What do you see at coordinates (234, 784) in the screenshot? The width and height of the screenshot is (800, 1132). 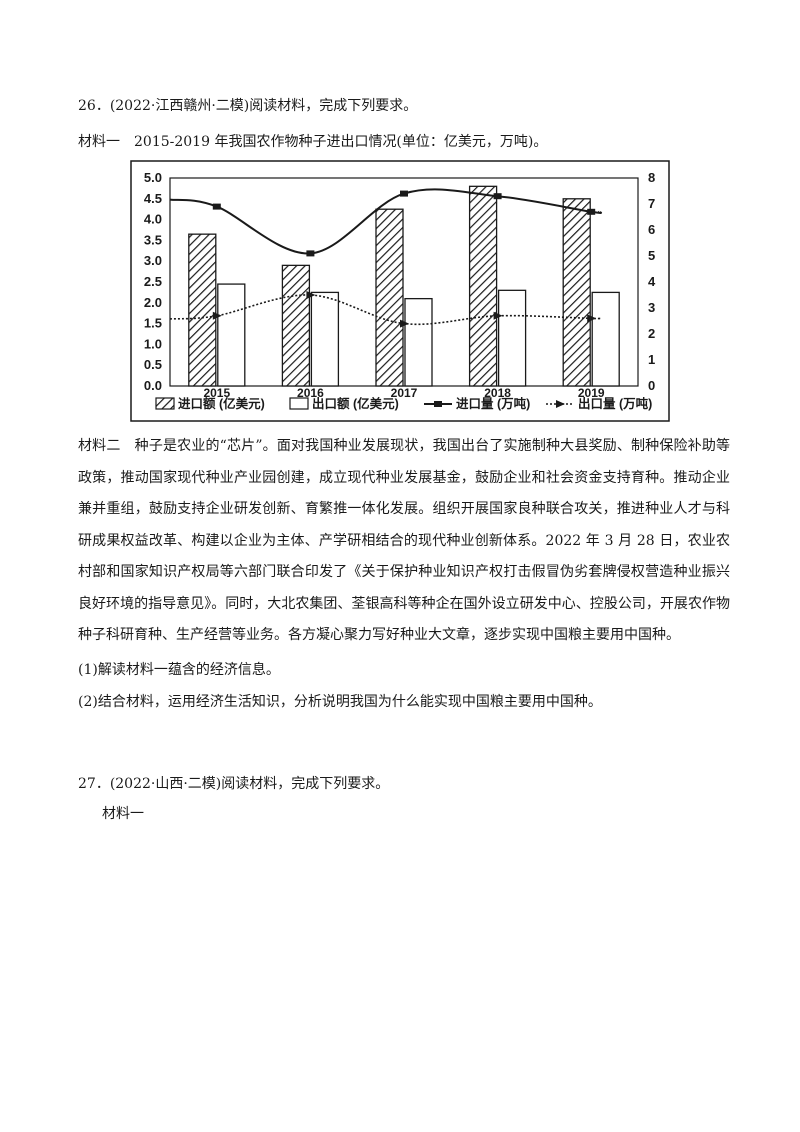 I see `q27-heading: 27．(2022·山西·二模)阅读材料，完成下列要求。` at bounding box center [234, 784].